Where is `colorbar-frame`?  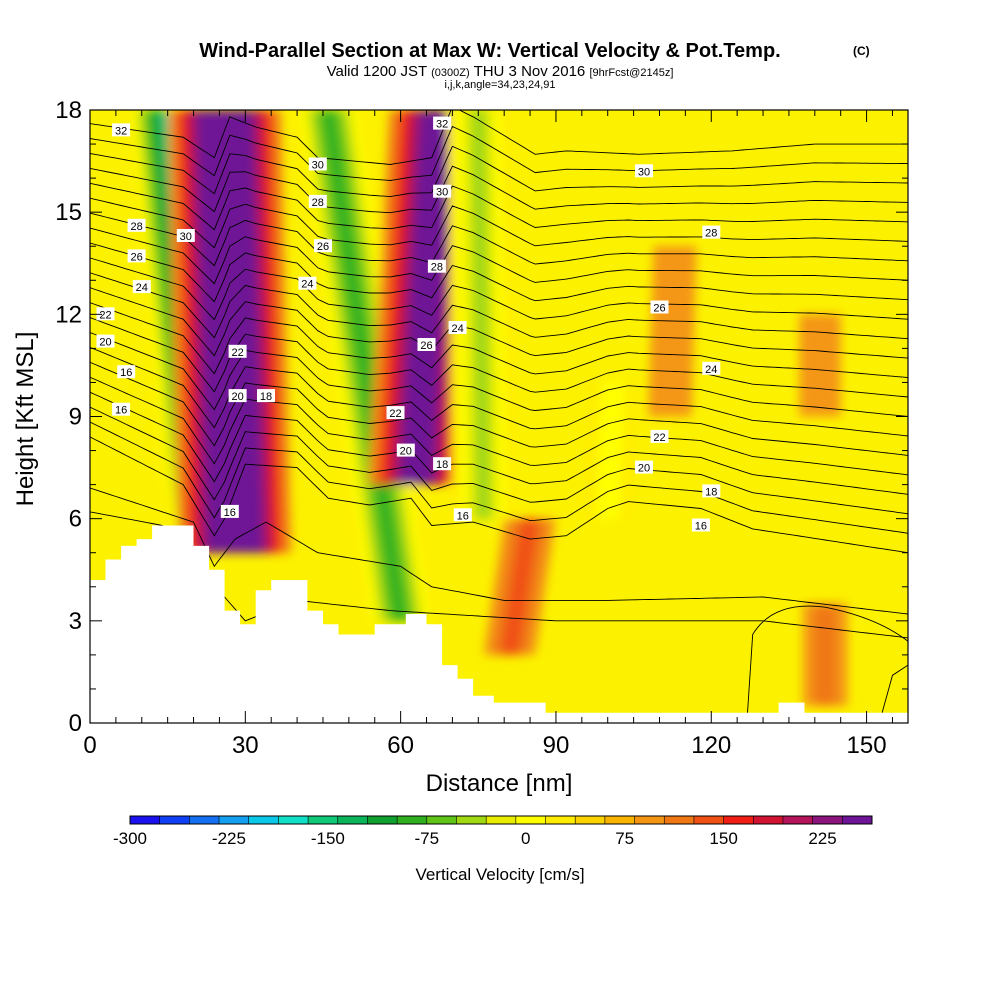
colorbar-frame is located at coordinates (501, 820).